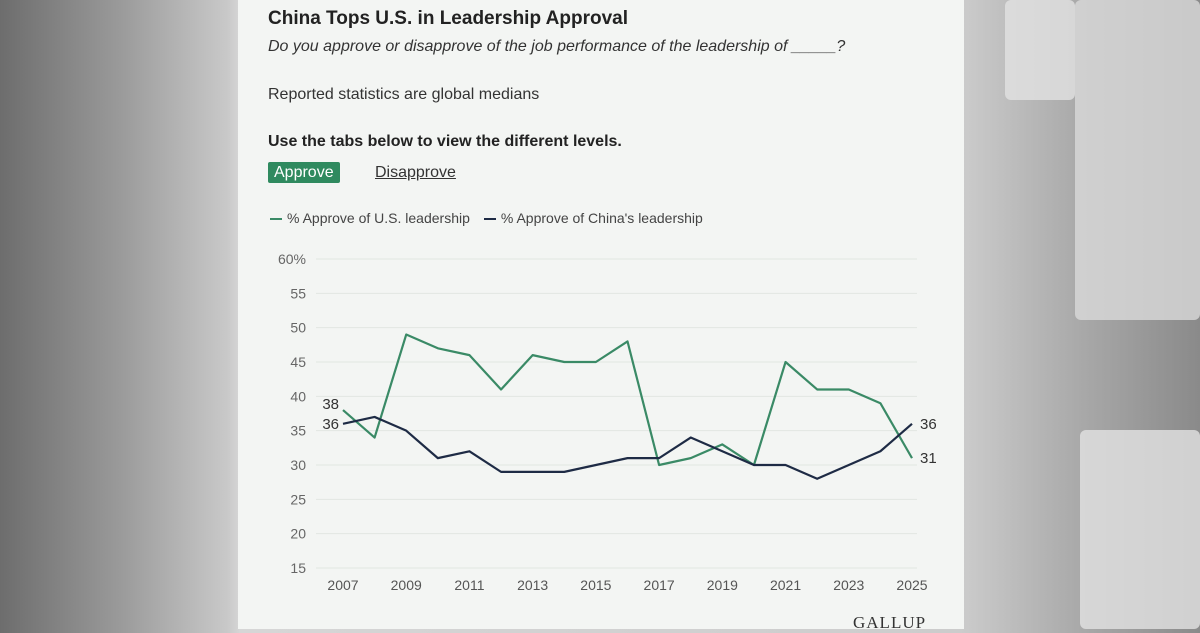  I want to click on end-data-label: 31, so click(928, 458).